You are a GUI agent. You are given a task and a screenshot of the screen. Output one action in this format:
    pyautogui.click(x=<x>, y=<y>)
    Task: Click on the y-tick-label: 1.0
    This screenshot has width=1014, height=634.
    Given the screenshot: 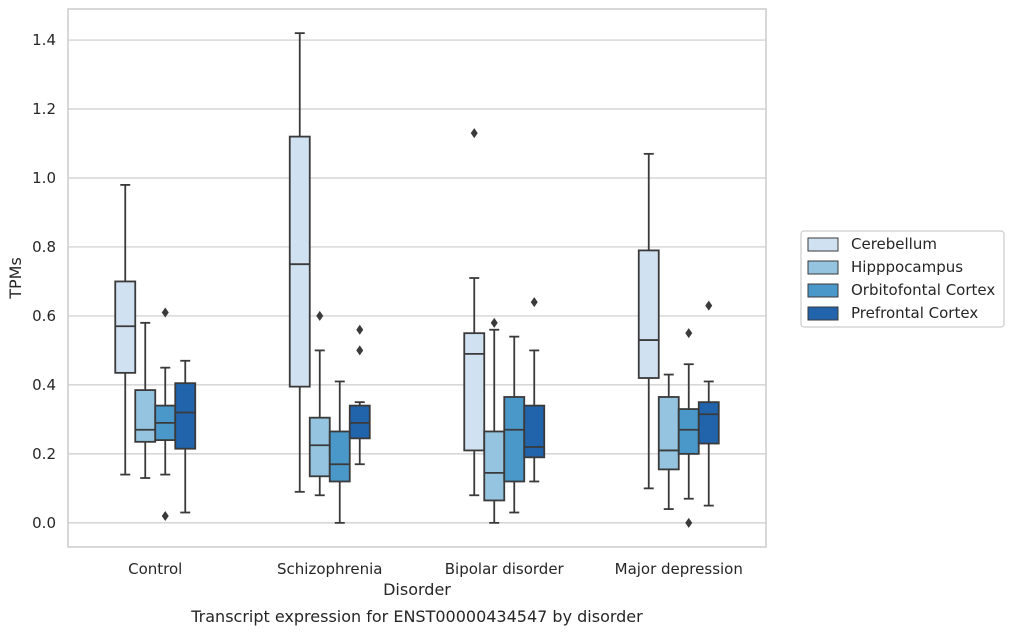 What is the action you would take?
    pyautogui.click(x=44, y=178)
    